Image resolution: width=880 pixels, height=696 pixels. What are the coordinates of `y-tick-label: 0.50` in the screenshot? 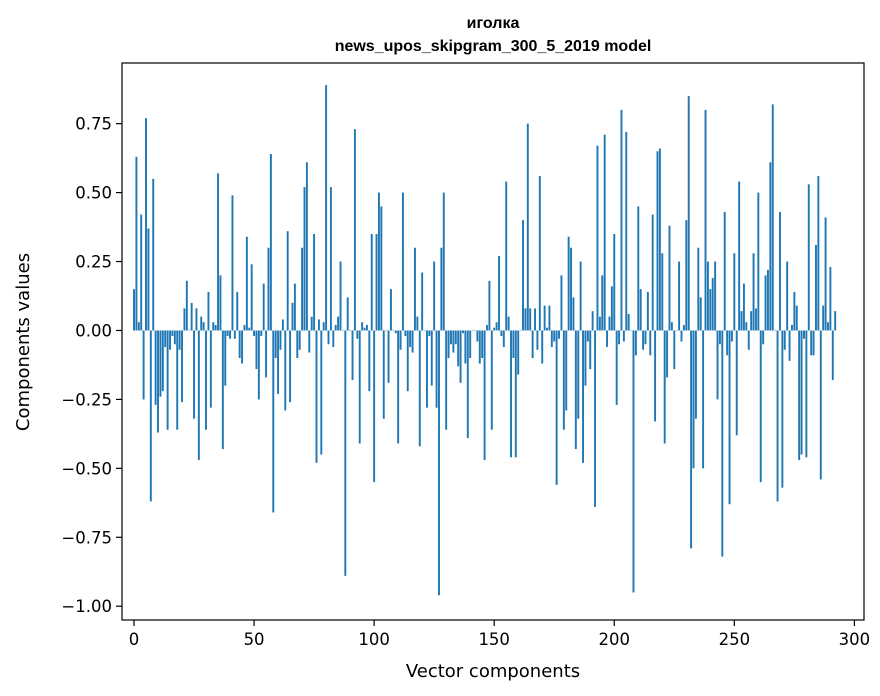 It's located at (93, 193).